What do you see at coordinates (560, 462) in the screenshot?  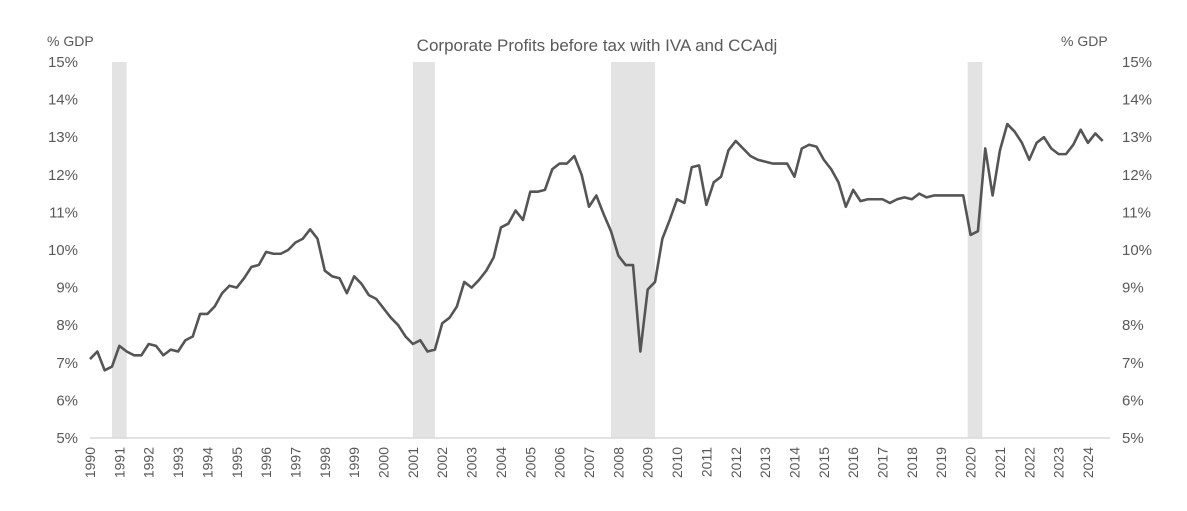 I see `x-tick-label: 2006` at bounding box center [560, 462].